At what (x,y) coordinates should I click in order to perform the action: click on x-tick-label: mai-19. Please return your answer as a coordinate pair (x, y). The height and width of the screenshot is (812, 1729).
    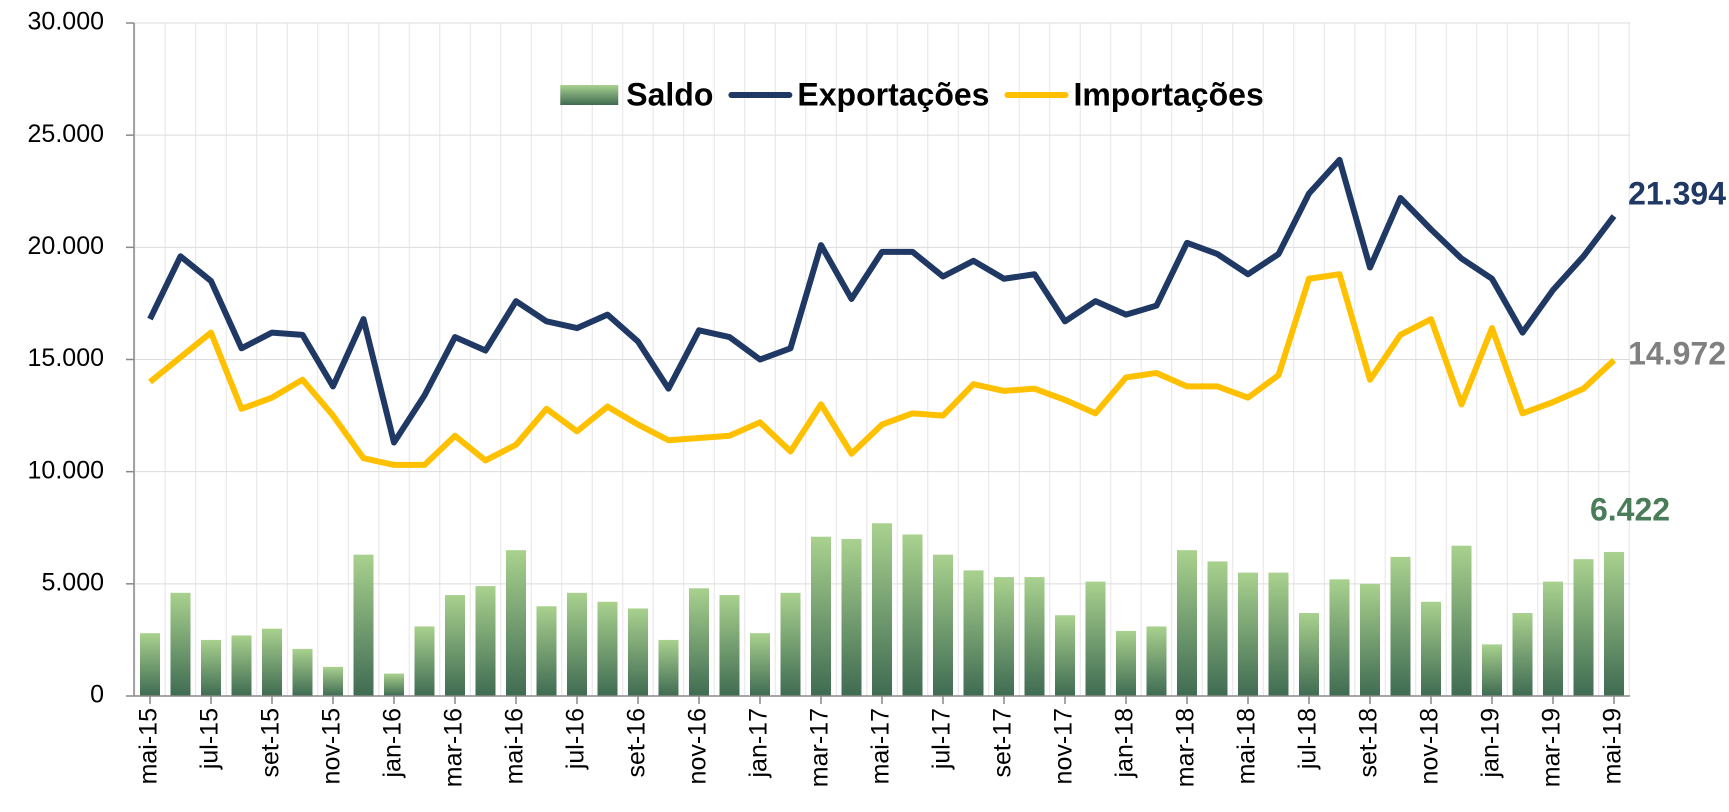
    Looking at the image, I should click on (1613, 746).